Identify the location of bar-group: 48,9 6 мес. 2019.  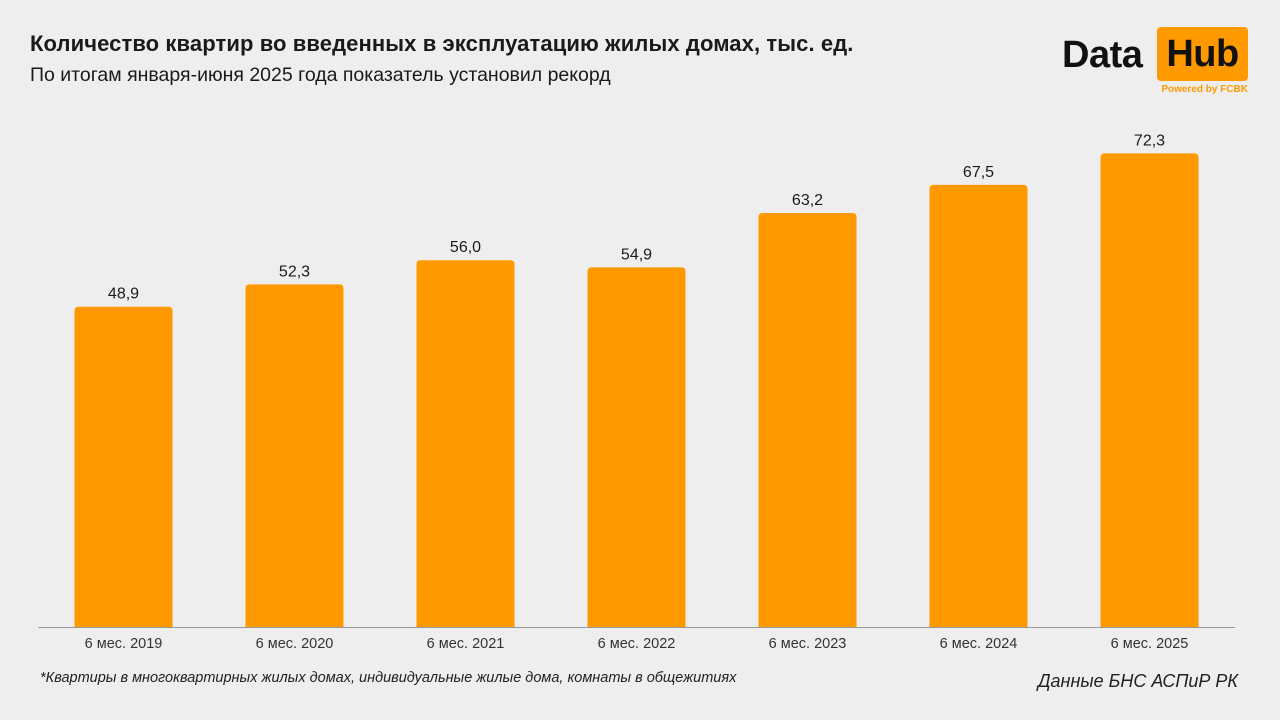
(123, 469).